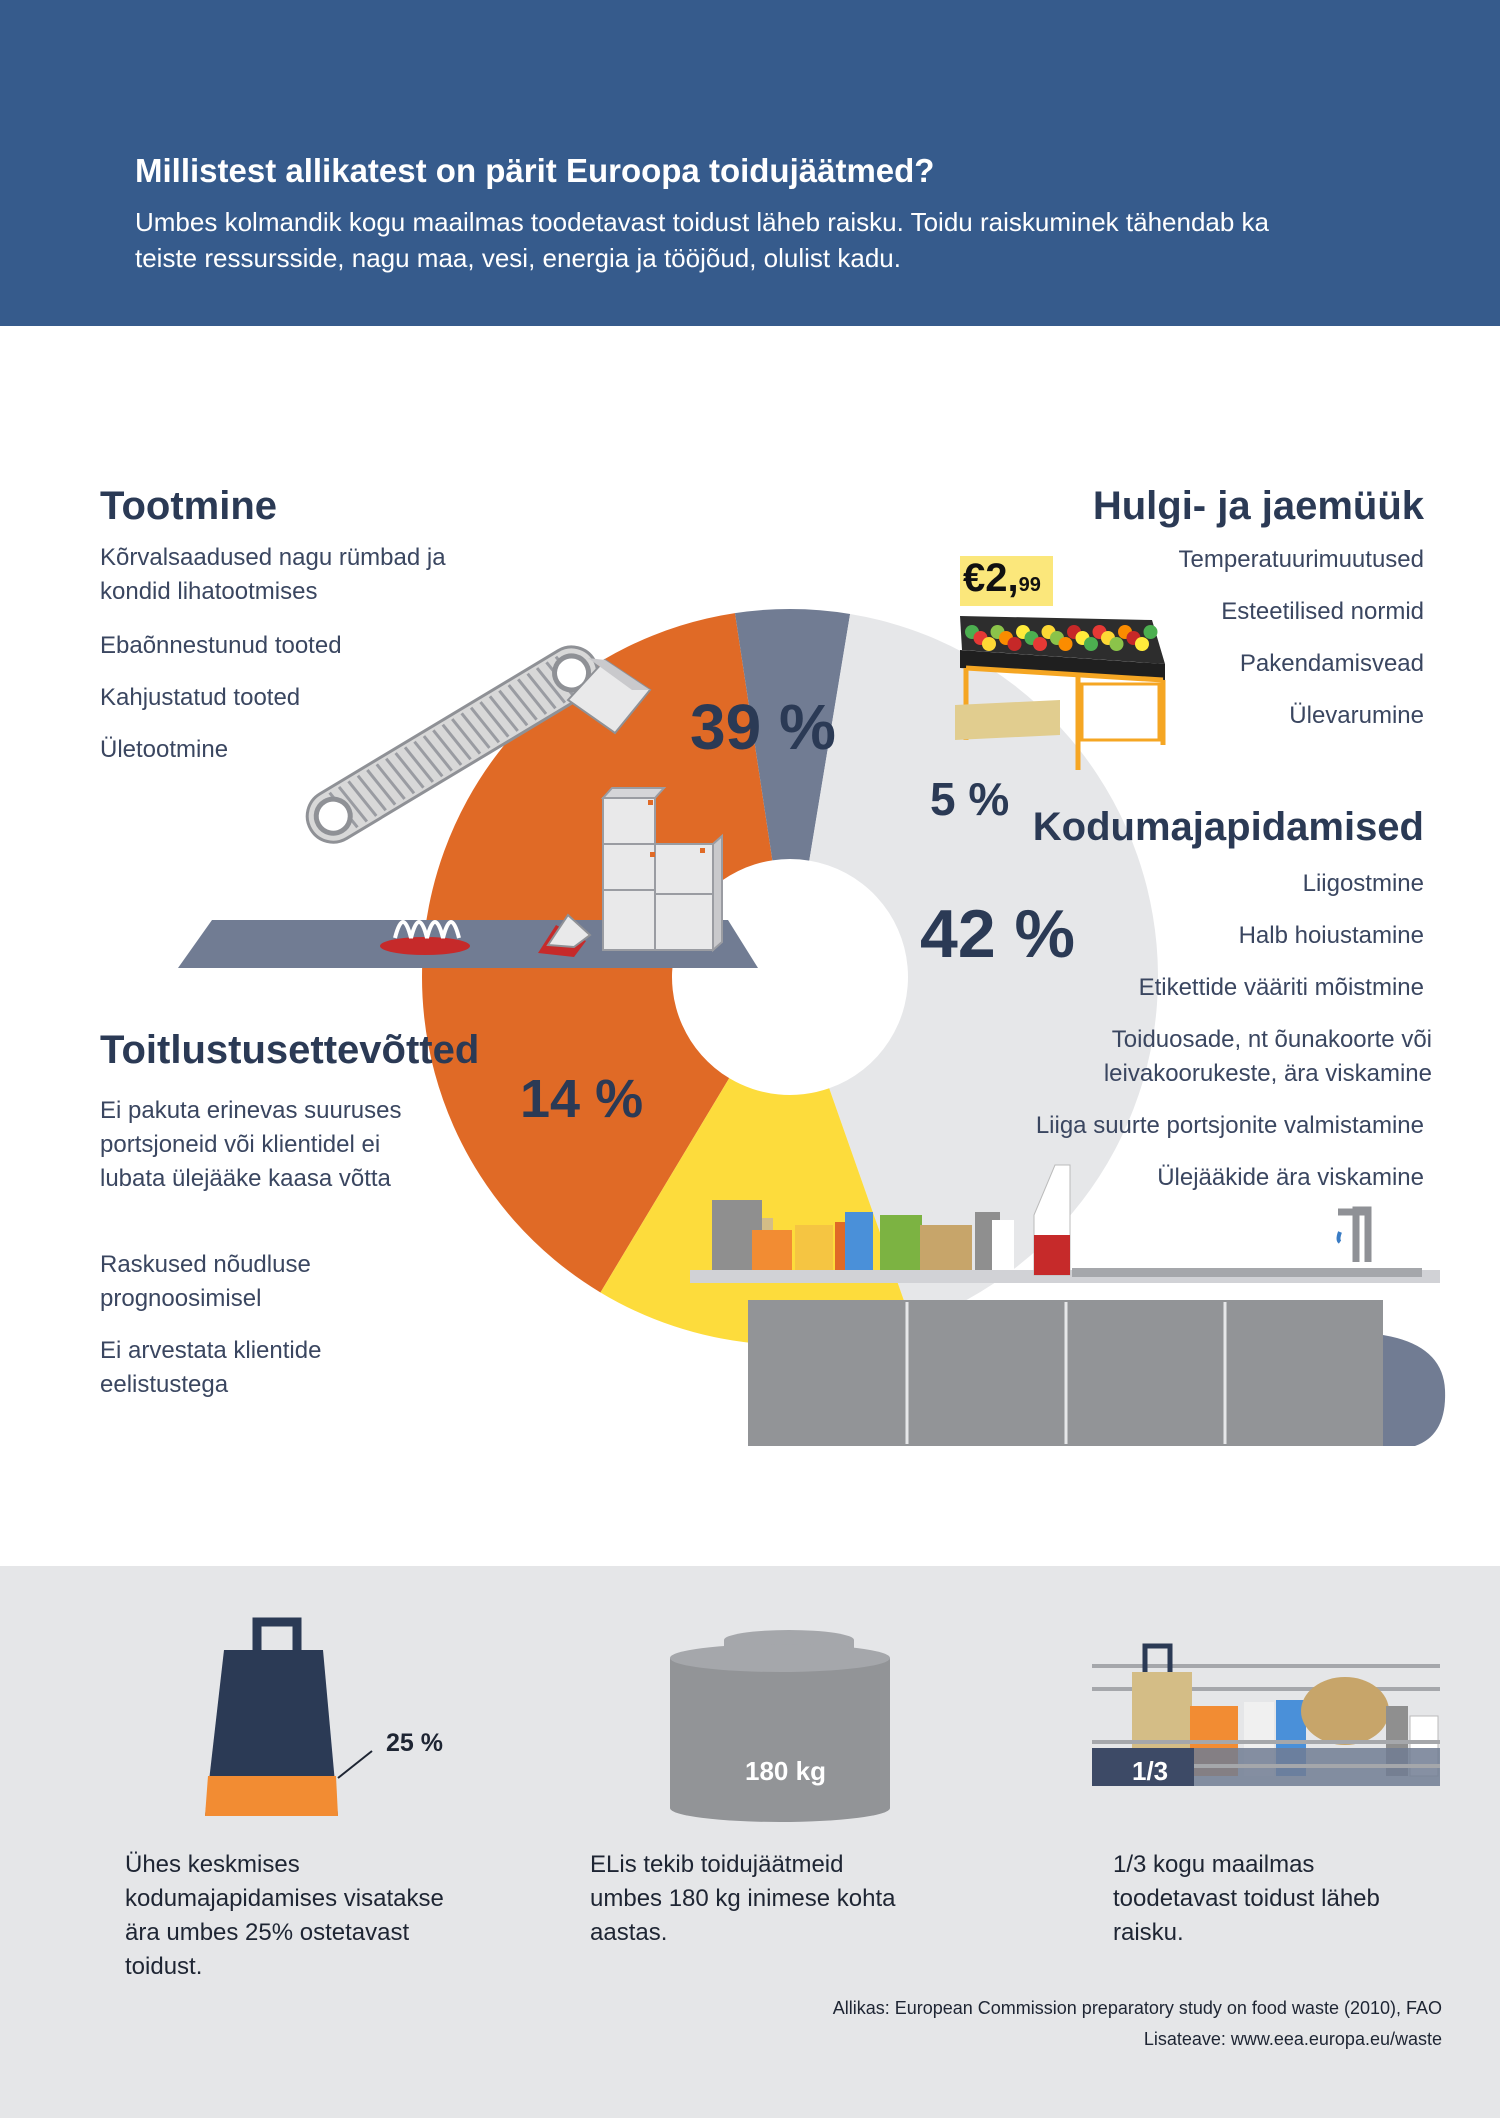 The height and width of the screenshot is (2118, 1500). I want to click on production-item: Ületootmine, so click(164, 749).